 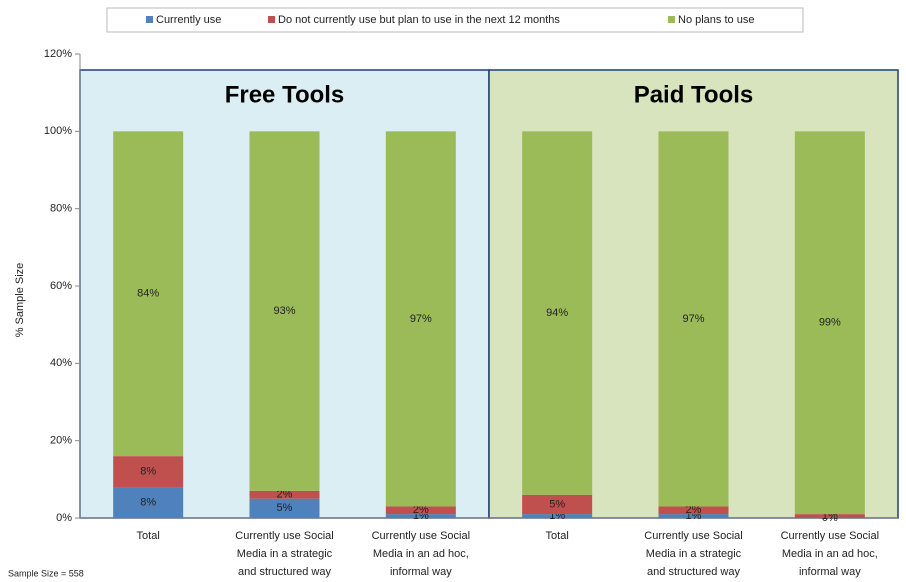 What do you see at coordinates (285, 94) in the screenshot?
I see `panel-title: Free Tools` at bounding box center [285, 94].